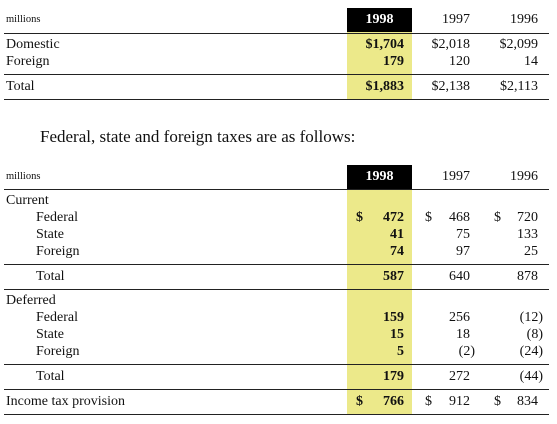  What do you see at coordinates (463, 251) in the screenshot?
I see `current-foreign-1997: 97` at bounding box center [463, 251].